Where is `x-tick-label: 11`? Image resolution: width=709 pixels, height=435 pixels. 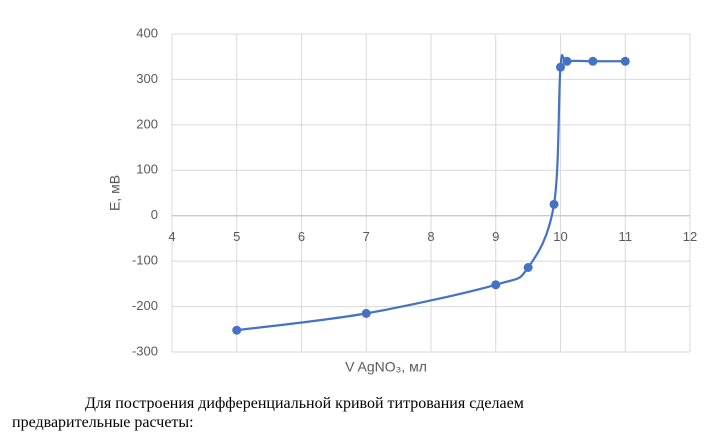 x-tick-label: 11 is located at coordinates (626, 236).